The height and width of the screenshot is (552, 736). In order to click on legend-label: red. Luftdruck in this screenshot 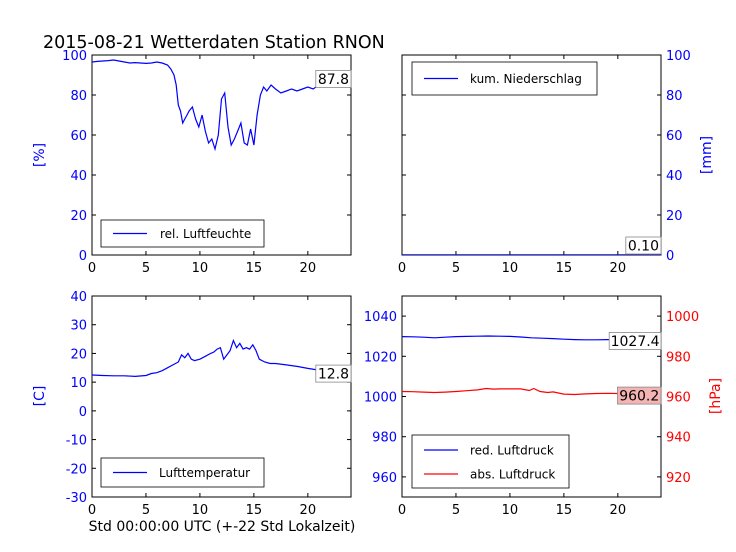, I will do `click(512, 451)`.